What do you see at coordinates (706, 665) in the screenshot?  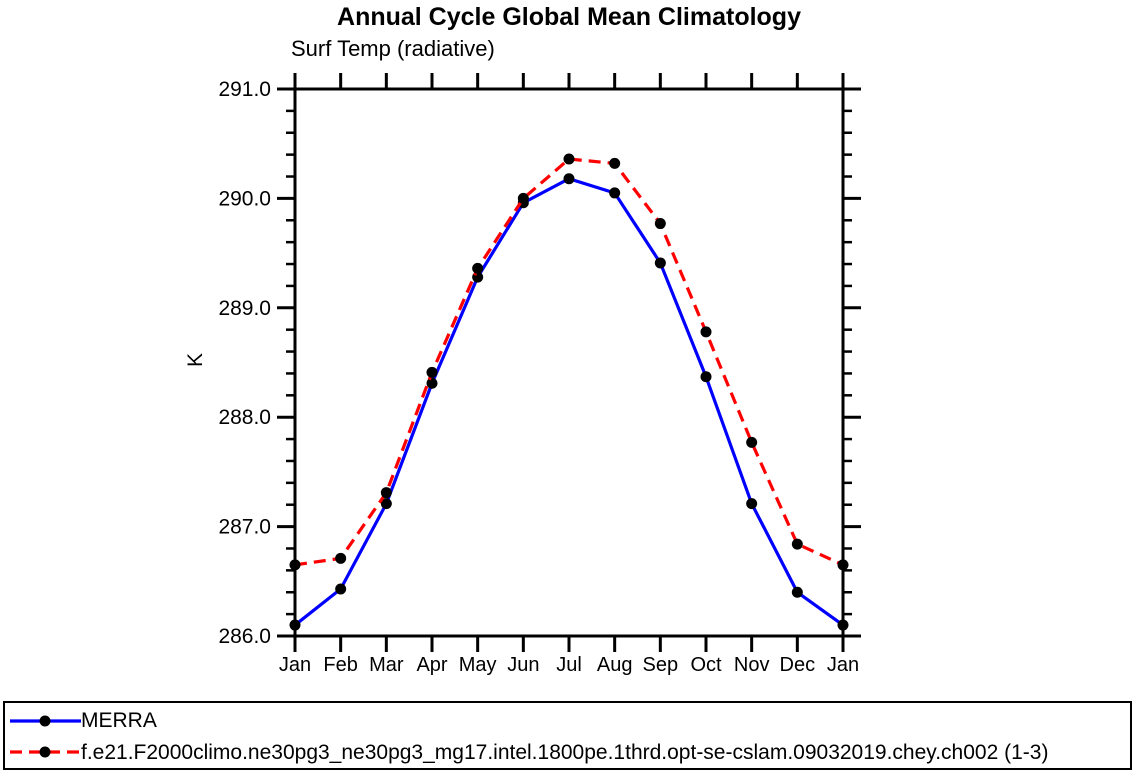 I see `x-tick-label: Oct` at bounding box center [706, 665].